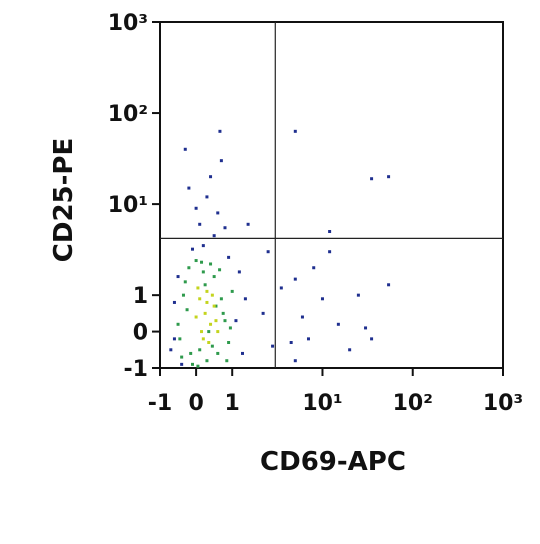  I want to click on x-tick-label: 1, so click(232, 403).